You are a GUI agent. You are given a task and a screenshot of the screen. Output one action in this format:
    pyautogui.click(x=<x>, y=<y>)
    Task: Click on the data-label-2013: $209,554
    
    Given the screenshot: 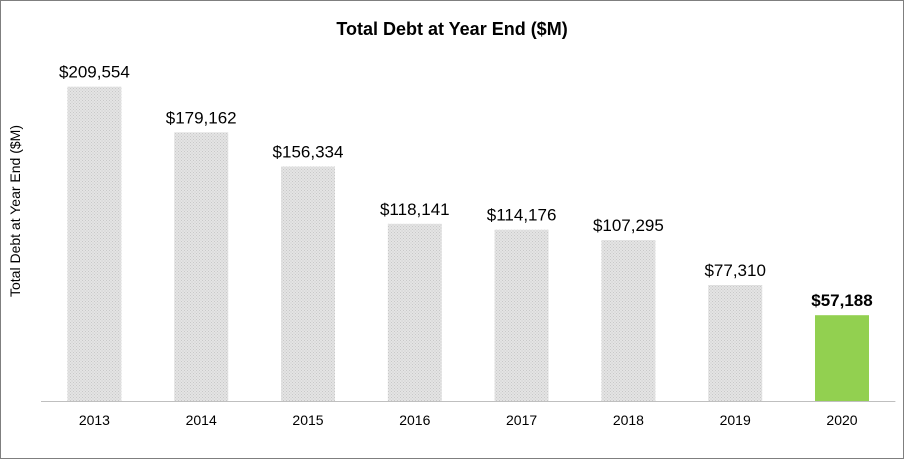 What is the action you would take?
    pyautogui.click(x=94, y=72)
    